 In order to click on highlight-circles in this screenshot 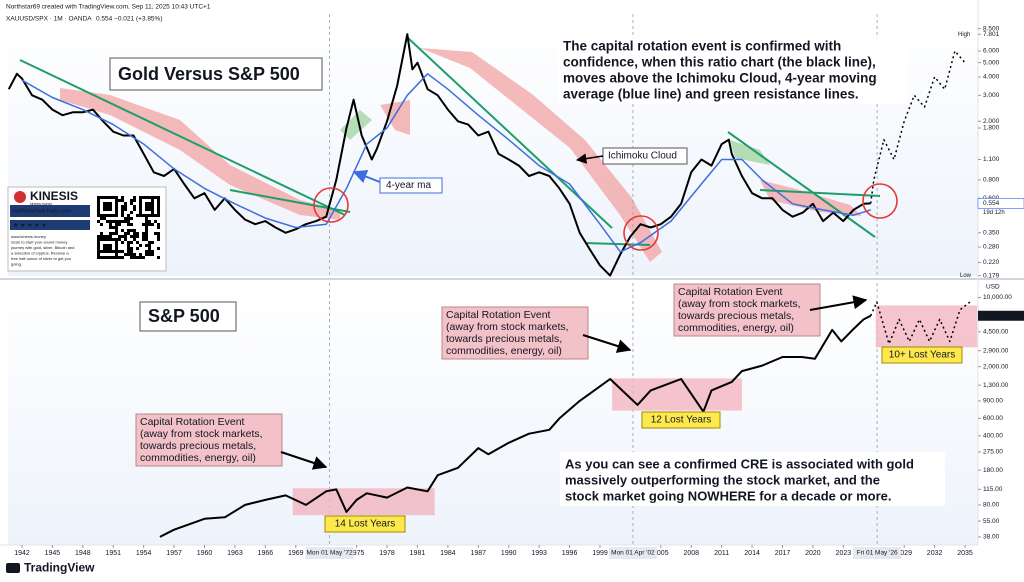, I will do `click(605, 217)`.